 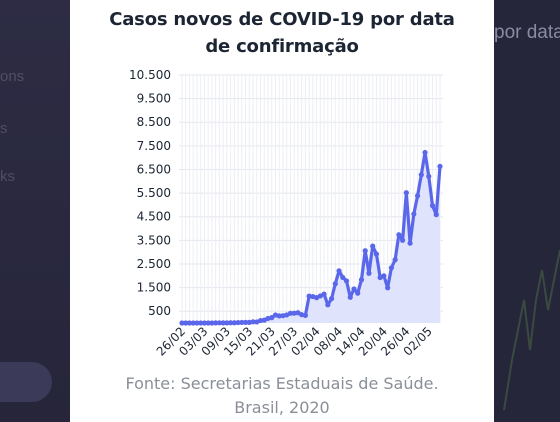 What do you see at coordinates (159, 311) in the screenshot?
I see `y-tick-label: 500` at bounding box center [159, 311].